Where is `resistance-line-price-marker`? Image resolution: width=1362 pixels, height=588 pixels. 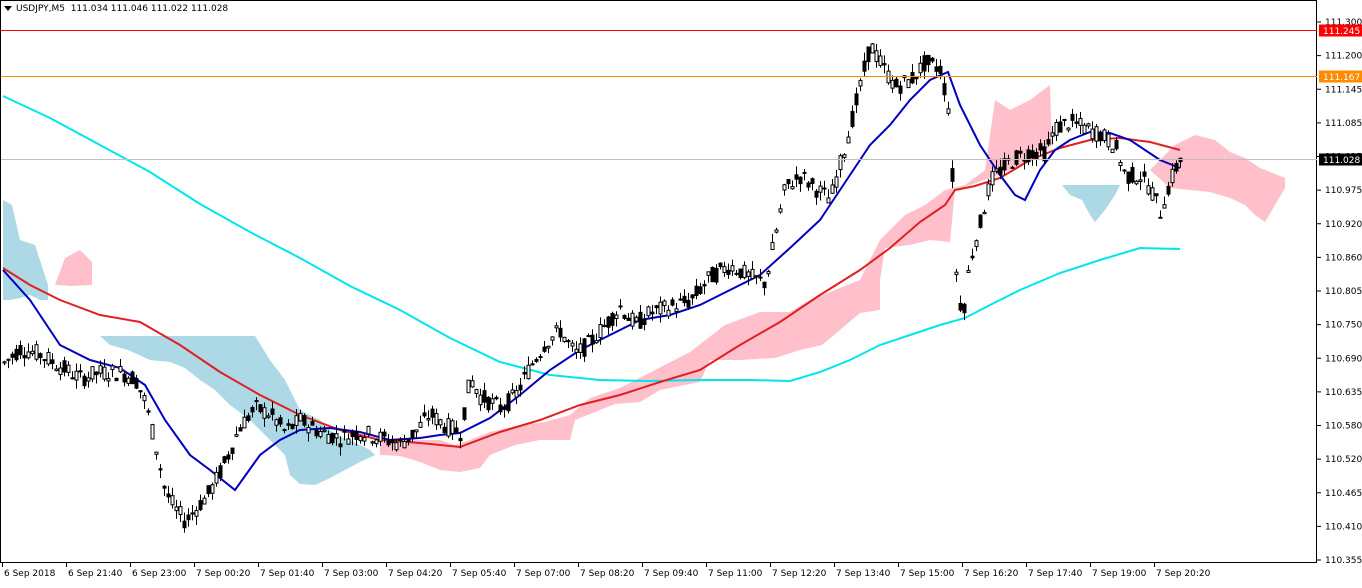
resistance-line-price-marker is located at coordinates (1340, 30).